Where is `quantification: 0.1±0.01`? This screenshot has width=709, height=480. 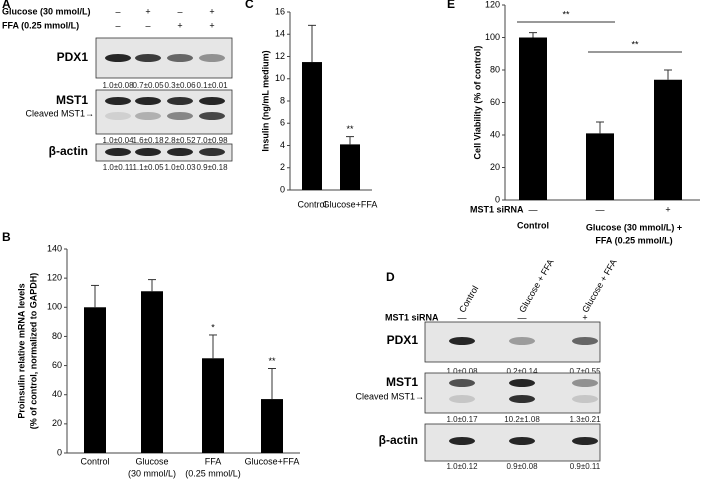 quantification: 0.1±0.01 is located at coordinates (212, 85).